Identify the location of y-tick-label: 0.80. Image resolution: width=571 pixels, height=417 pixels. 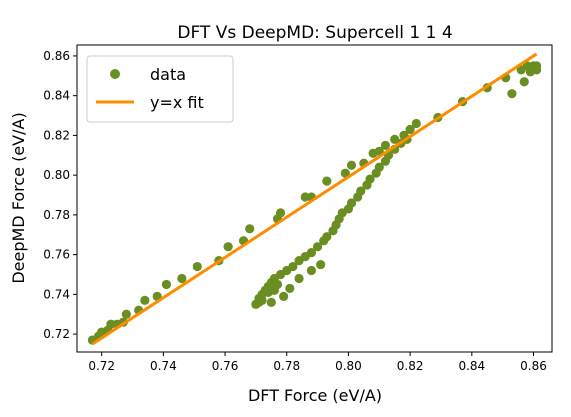
(56, 175).